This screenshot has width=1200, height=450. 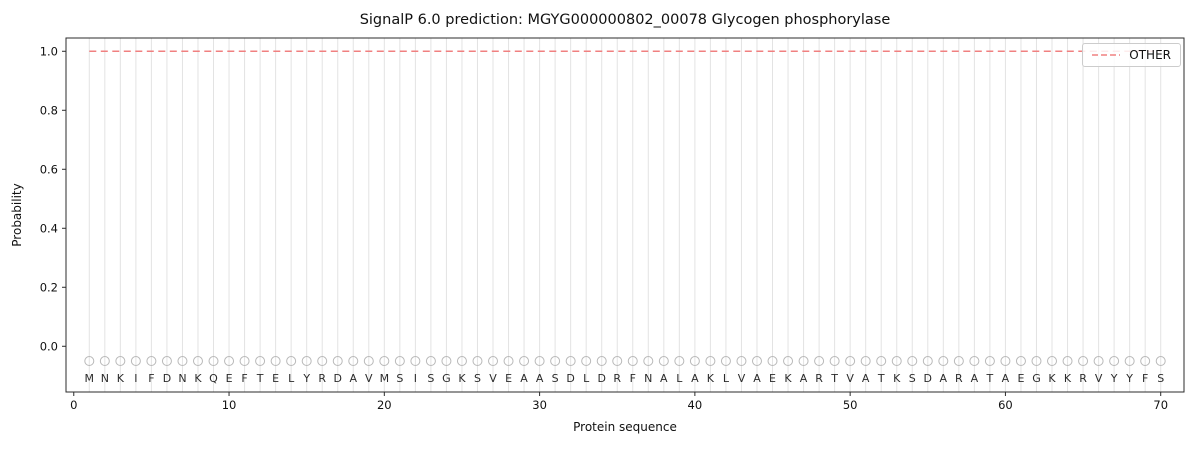 What do you see at coordinates (229, 405) in the screenshot?
I see `x-tick-label: 10` at bounding box center [229, 405].